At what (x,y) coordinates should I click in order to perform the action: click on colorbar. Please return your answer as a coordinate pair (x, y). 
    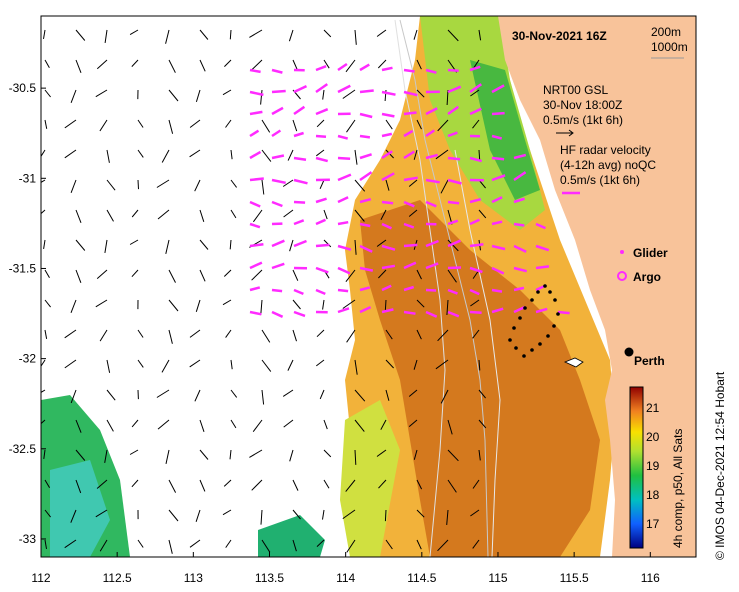
    Looking at the image, I should click on (636, 467).